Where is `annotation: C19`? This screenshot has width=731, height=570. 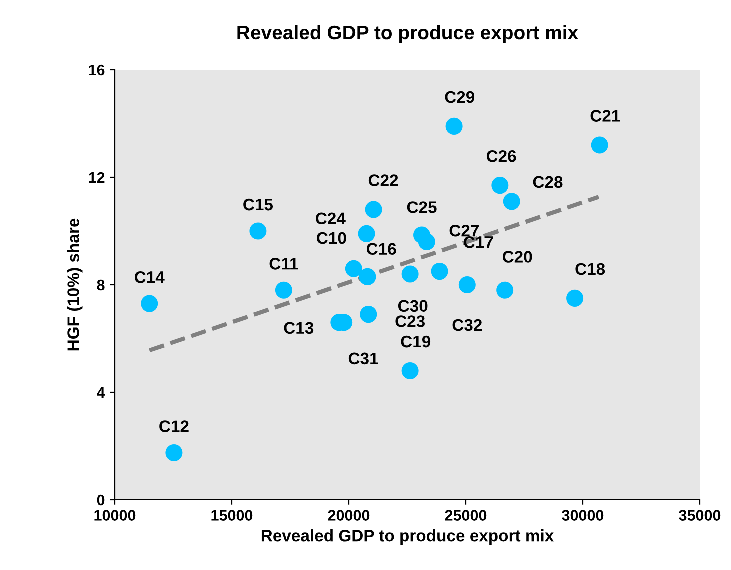 annotation: C19 is located at coordinates (416, 342).